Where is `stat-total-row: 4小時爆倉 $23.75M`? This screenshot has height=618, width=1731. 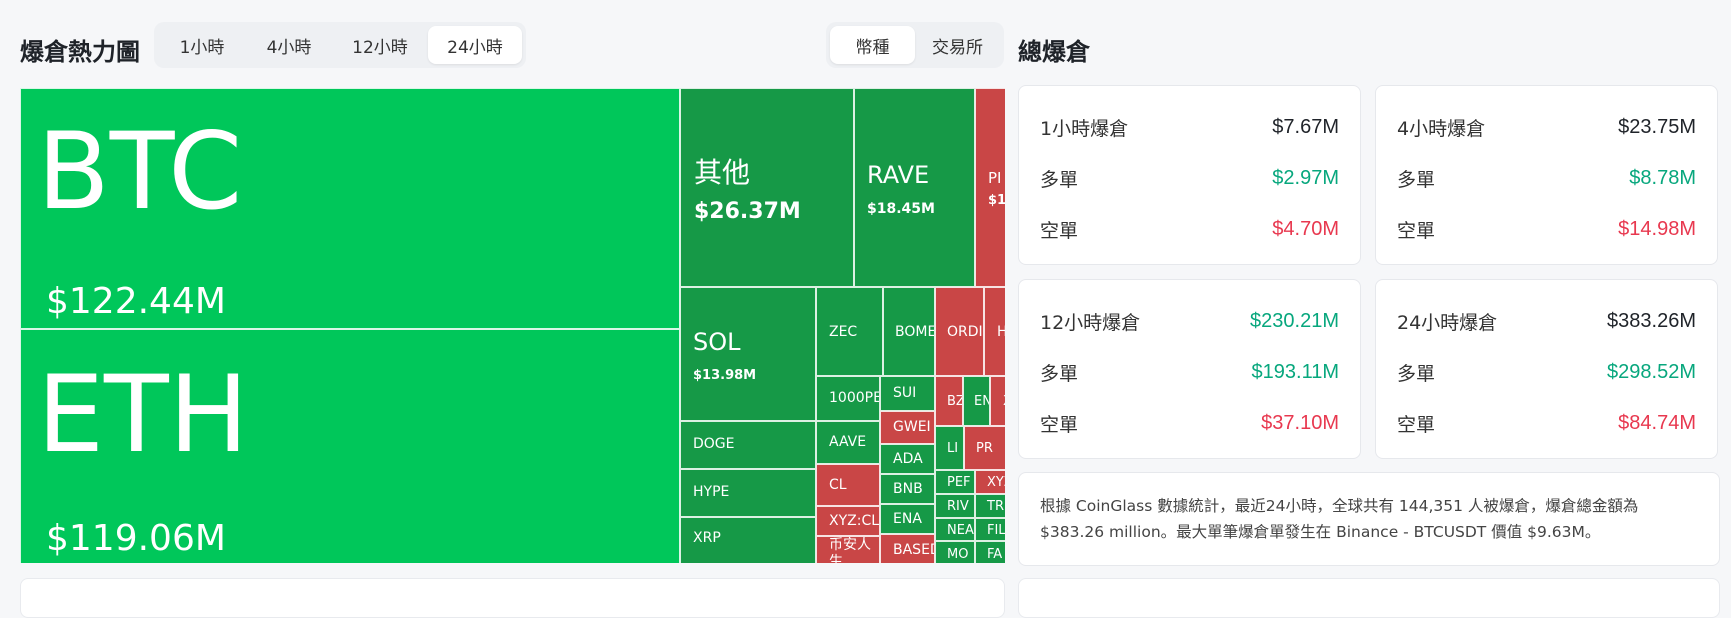
stat-total-row: 4小時爆倉 $23.75M is located at coordinates (1546, 127).